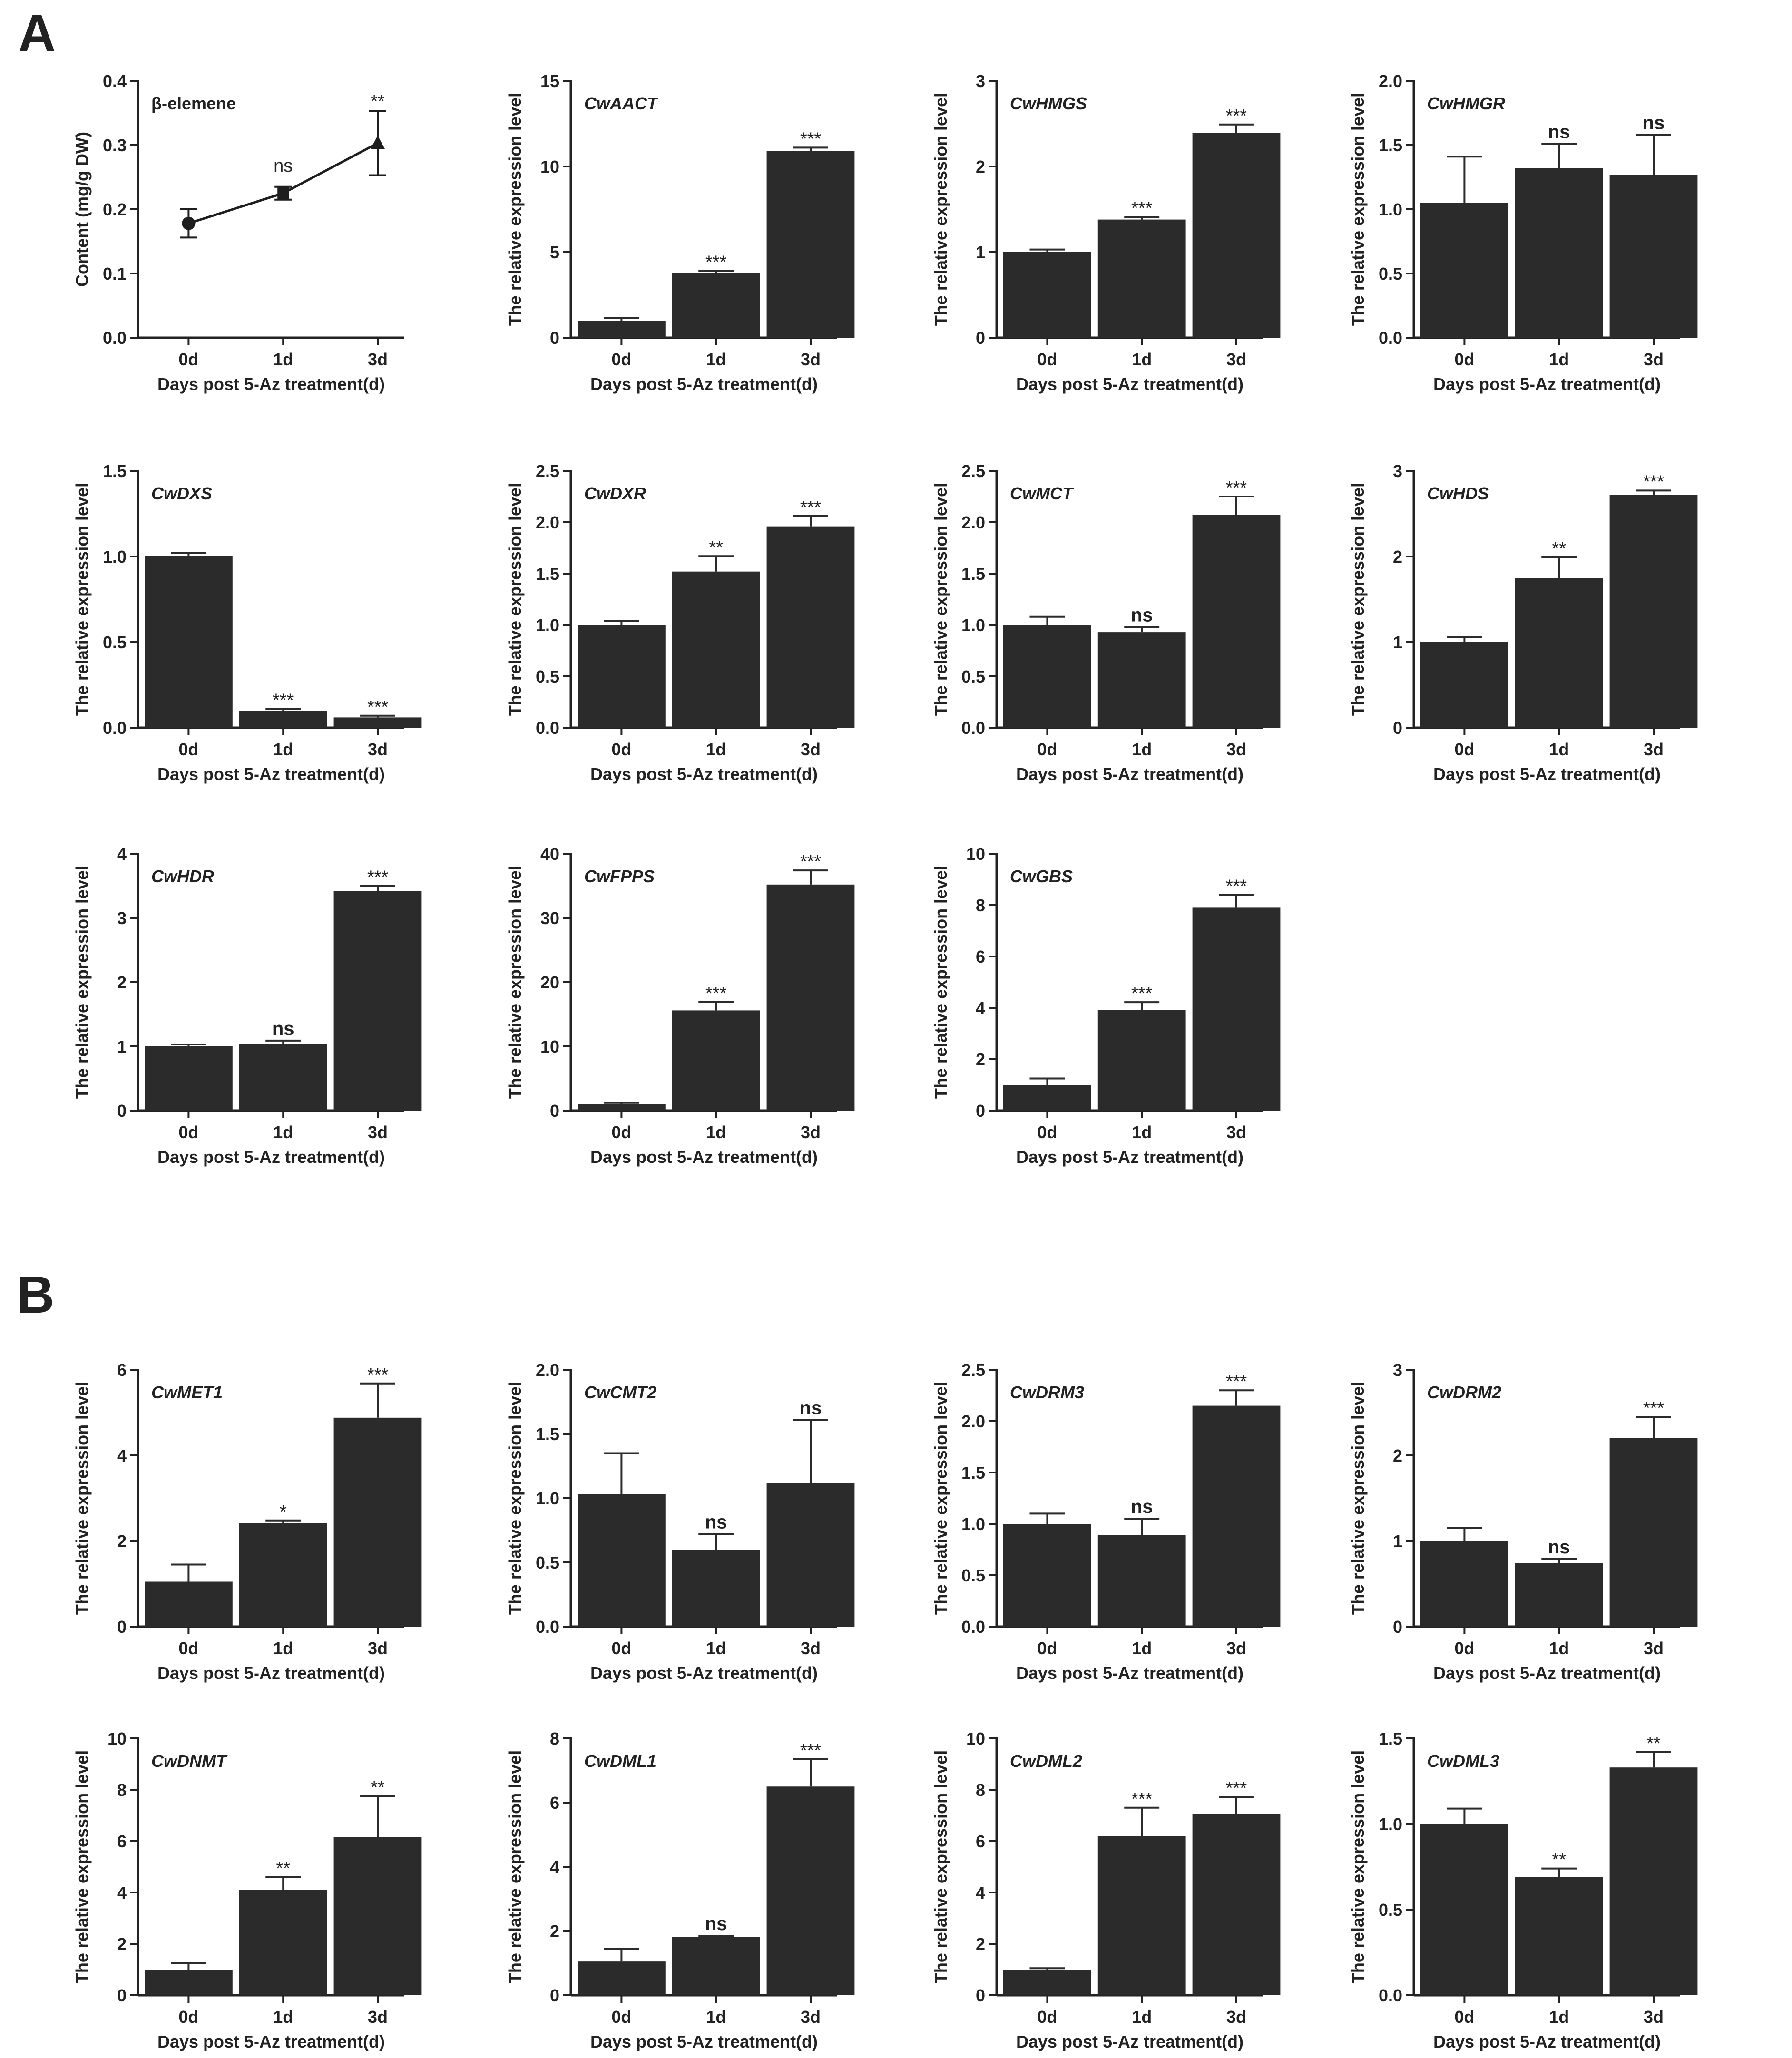  I want to click on y-tick-label: 2, so click(980, 166).